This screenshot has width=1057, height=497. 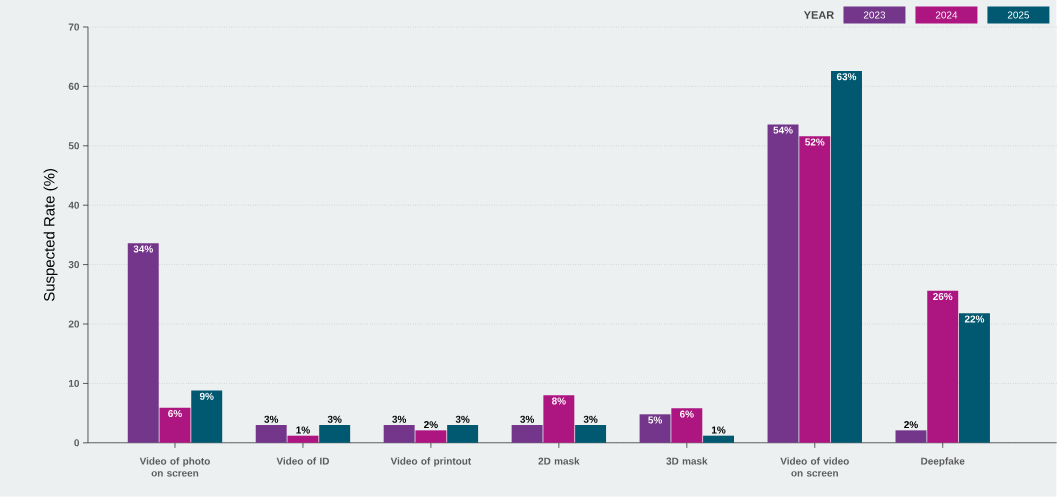 What do you see at coordinates (874, 15) in the screenshot?
I see `text: 2023` at bounding box center [874, 15].